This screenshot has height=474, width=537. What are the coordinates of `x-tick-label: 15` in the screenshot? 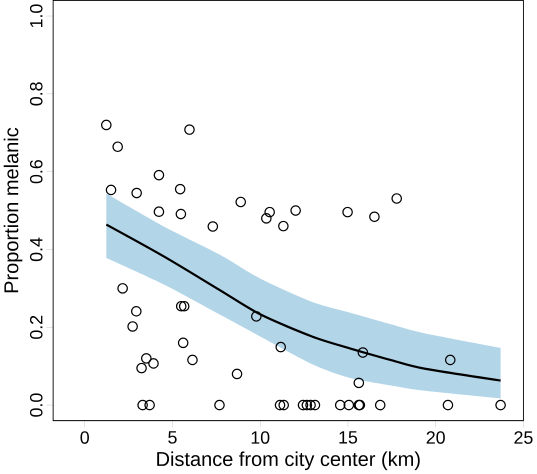 It's located at (348, 437).